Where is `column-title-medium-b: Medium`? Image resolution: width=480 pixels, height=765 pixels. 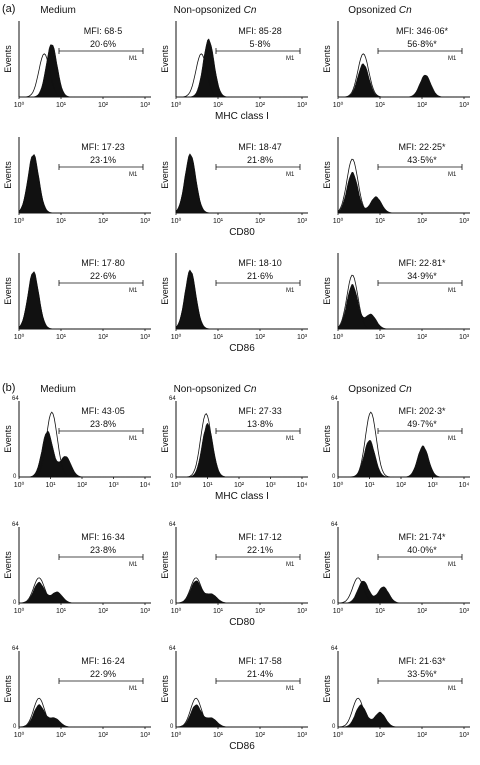
column-title-medium-b: Medium is located at coordinates (58, 389).